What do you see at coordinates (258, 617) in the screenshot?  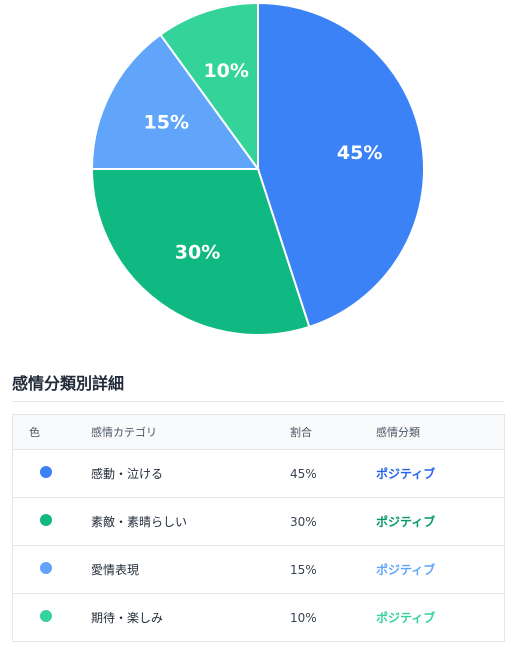 I see `table-row: 期待・楽しみ 10% ポジティブ` at bounding box center [258, 617].